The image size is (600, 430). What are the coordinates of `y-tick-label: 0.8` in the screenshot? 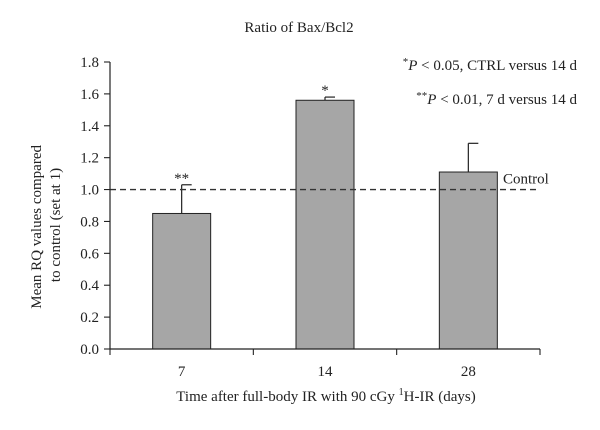 It's located at (89, 222).